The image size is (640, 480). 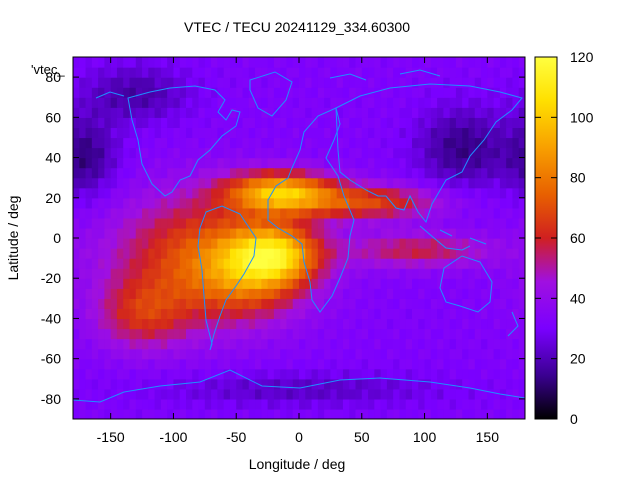 I want to click on colorbar-tick-label: 20, so click(x=578, y=359).